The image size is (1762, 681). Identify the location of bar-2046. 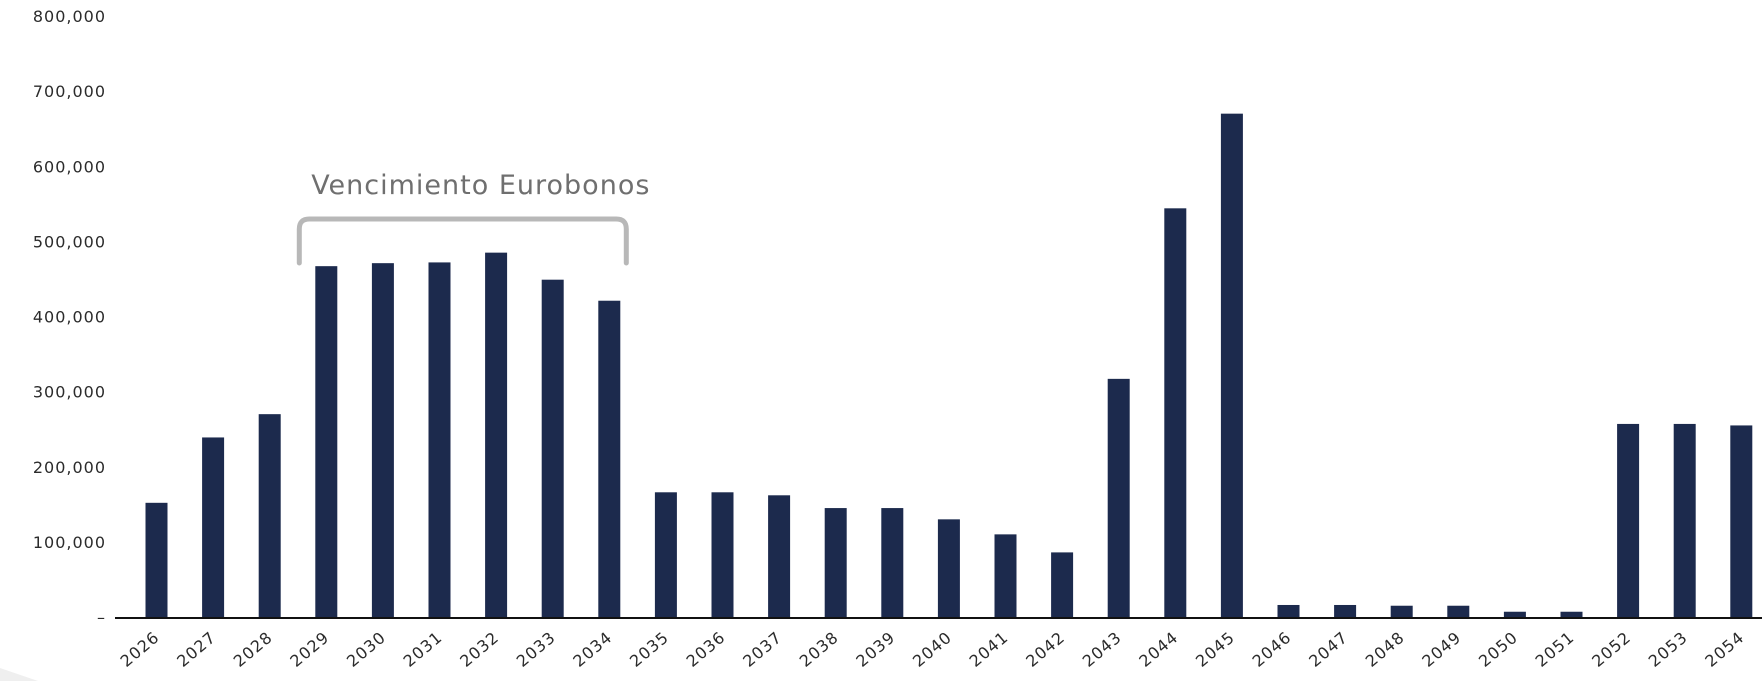
(1288, 610).